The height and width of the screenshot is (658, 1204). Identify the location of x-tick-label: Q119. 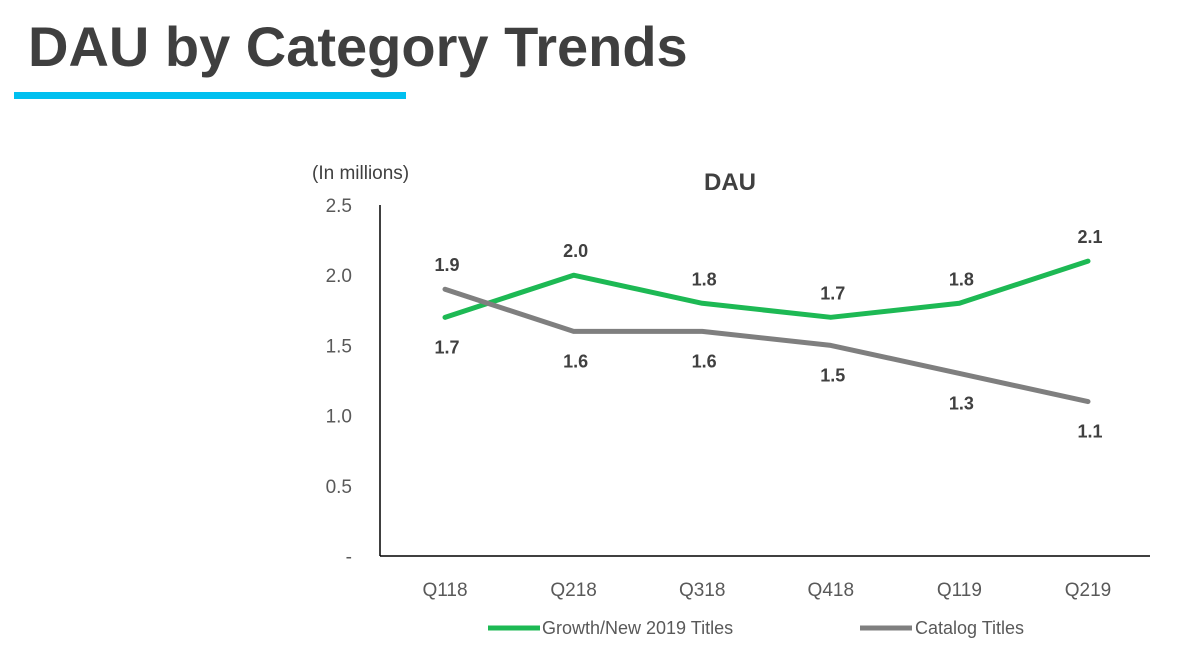
(959, 590).